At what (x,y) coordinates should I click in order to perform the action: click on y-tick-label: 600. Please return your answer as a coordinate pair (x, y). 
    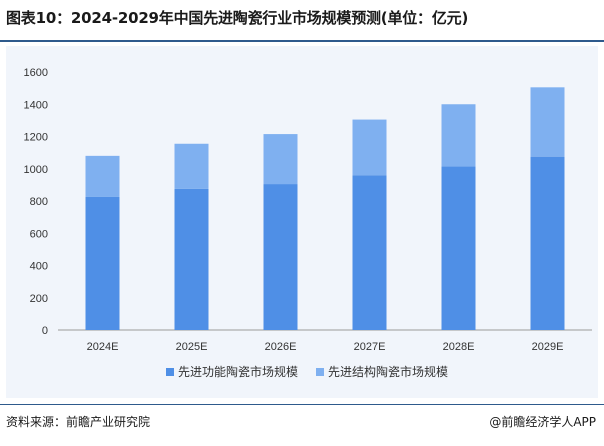
    Looking at the image, I should click on (39, 234).